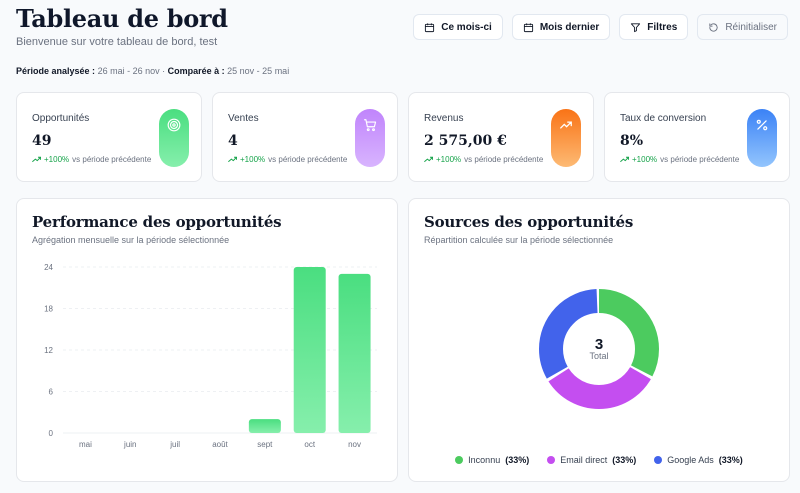  I want to click on donut-slice-google-ads, so click(599, 349).